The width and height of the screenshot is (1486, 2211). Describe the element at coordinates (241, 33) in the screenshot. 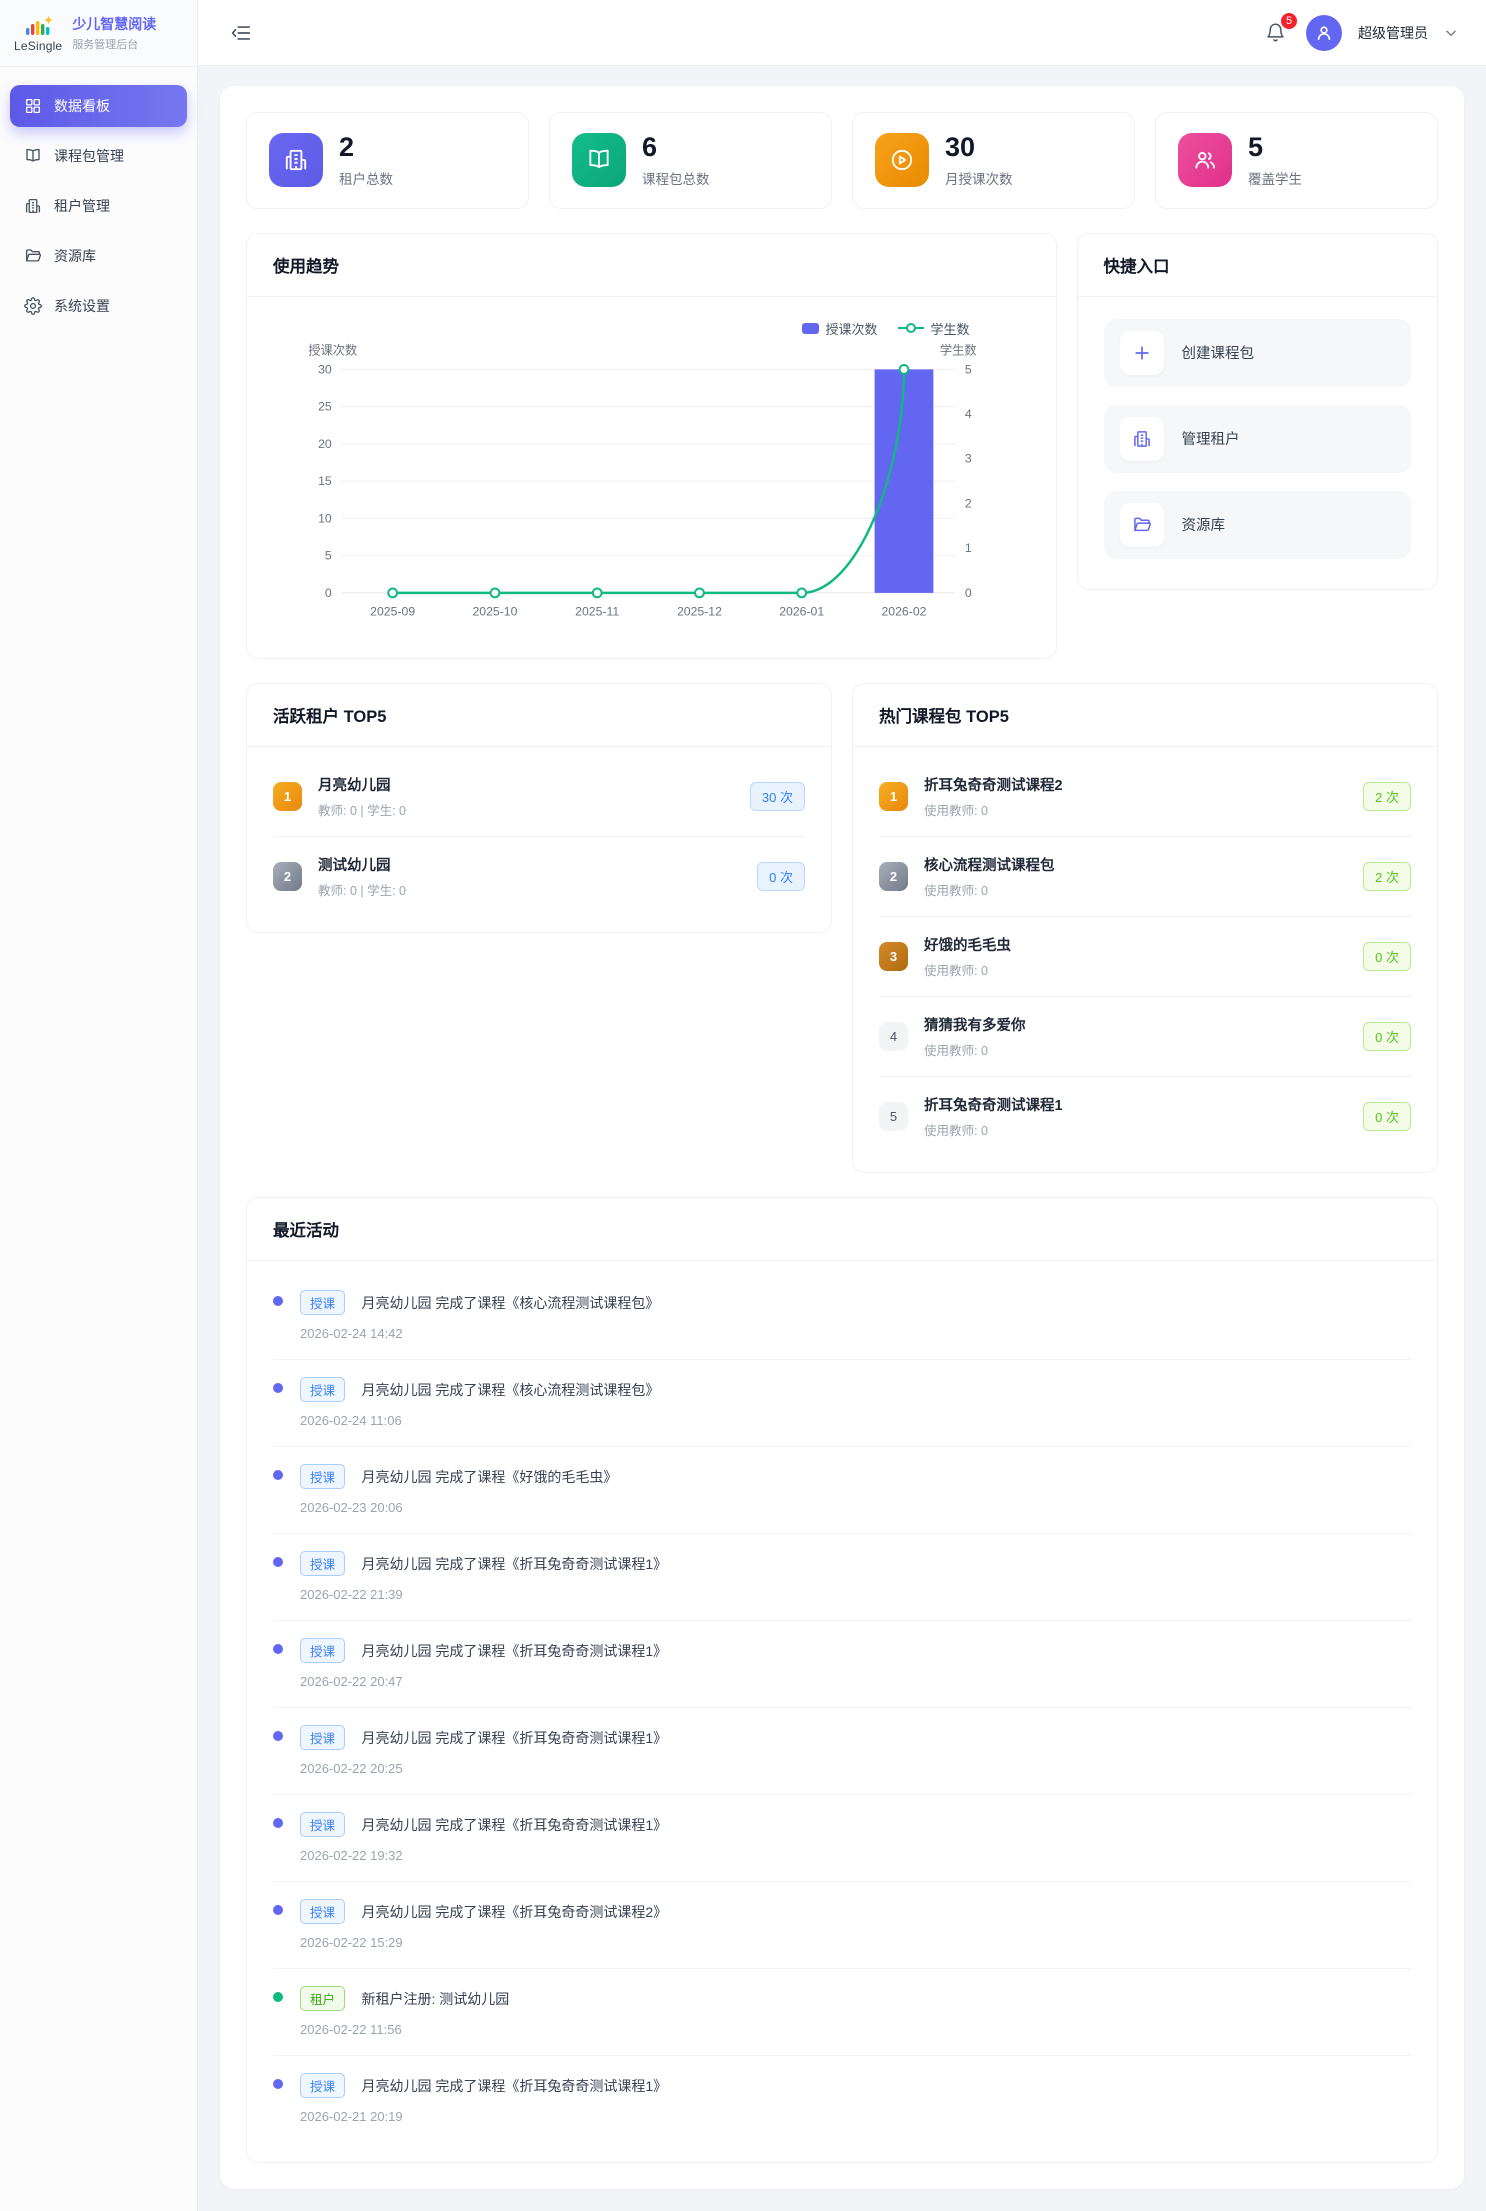

I see `sidebar-collapse-button` at that location.